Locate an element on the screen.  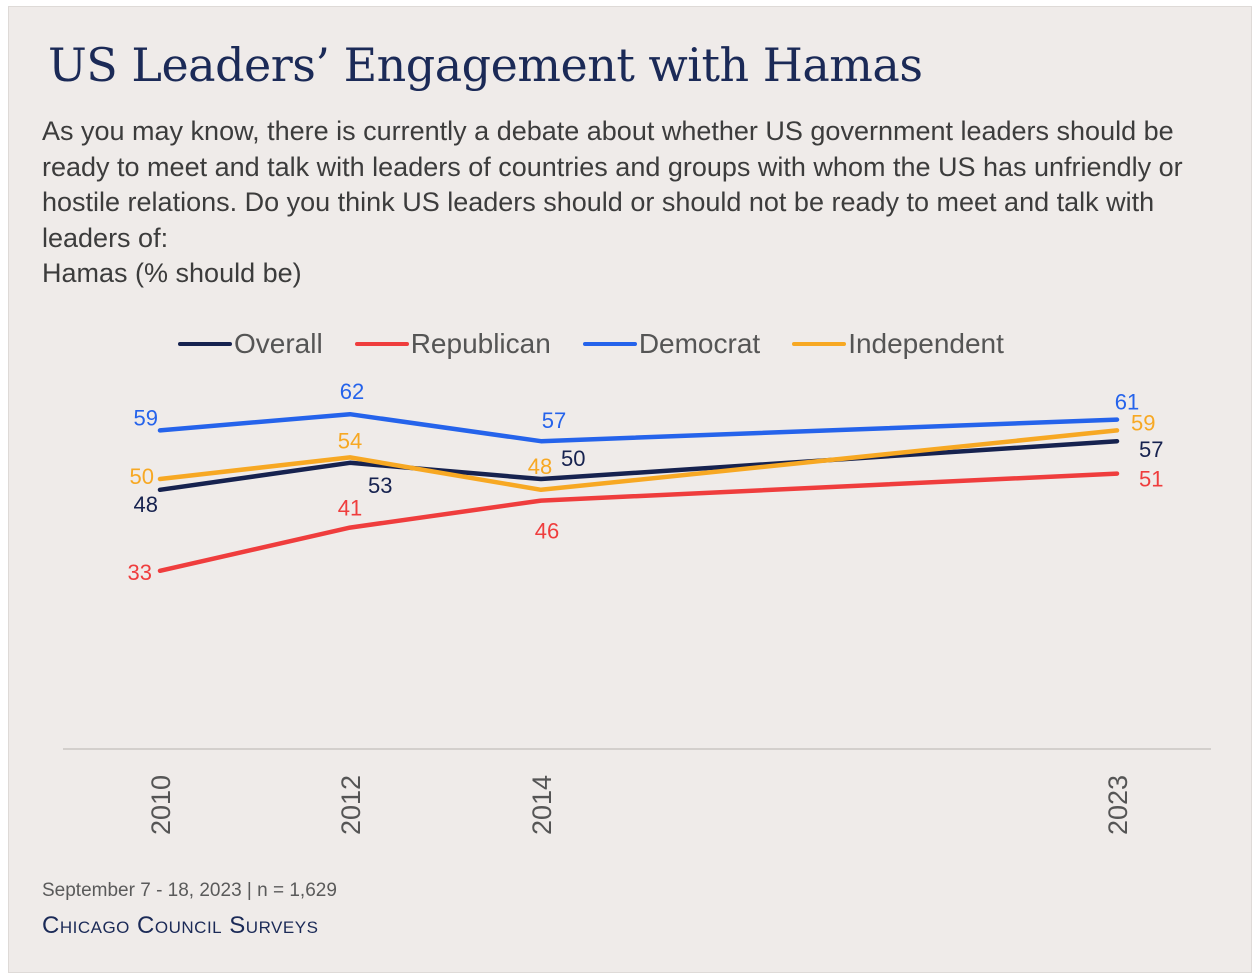
source-brand: Chicago Council Surveys is located at coordinates (180, 925).